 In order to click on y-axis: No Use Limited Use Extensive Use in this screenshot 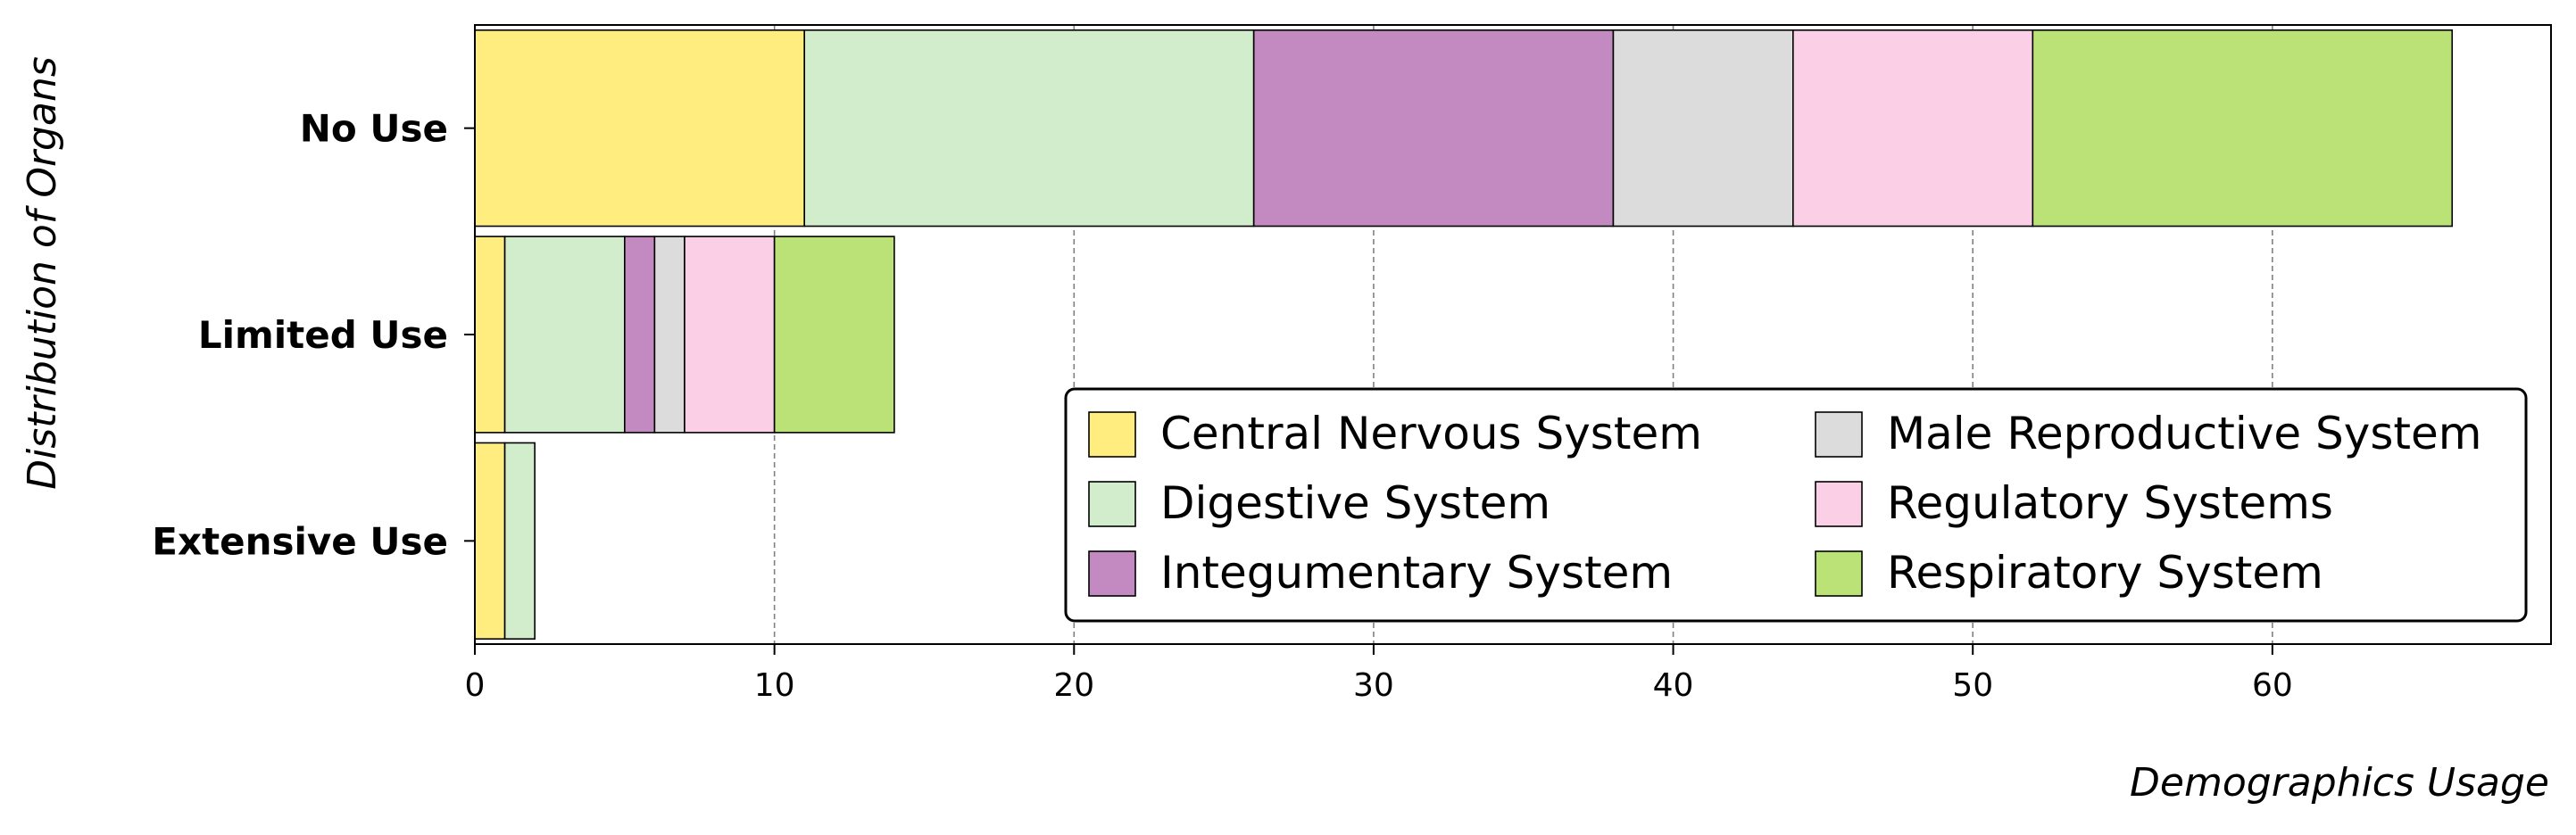, I will do `click(314, 335)`.